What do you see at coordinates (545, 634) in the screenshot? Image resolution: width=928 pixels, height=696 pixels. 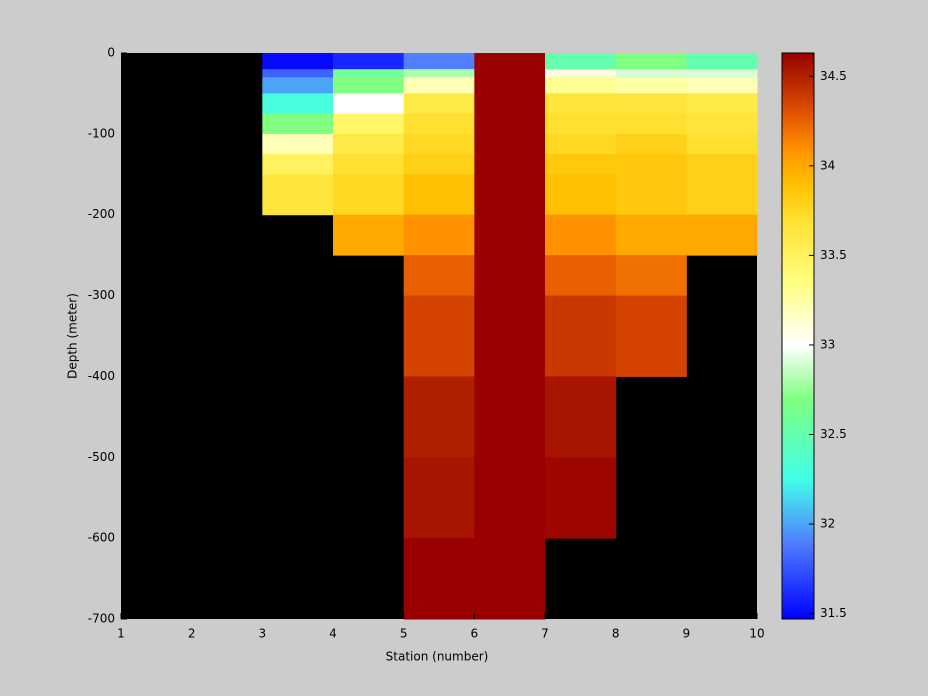 I see `x-tick-label: 7` at bounding box center [545, 634].